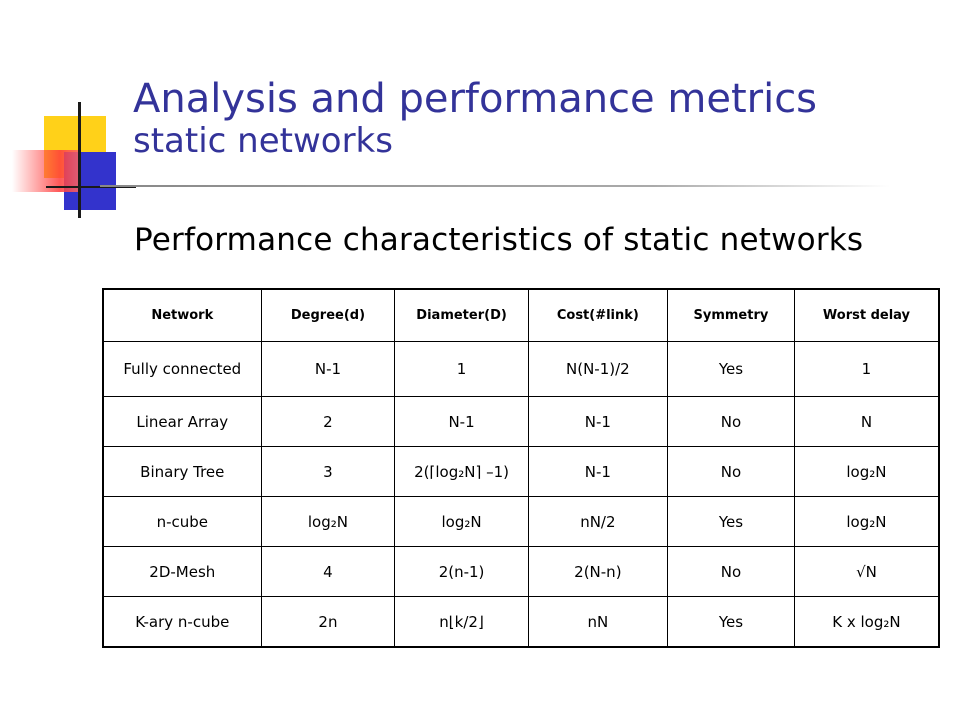 The height and width of the screenshot is (720, 960). Describe the element at coordinates (461, 421) in the screenshot. I see `cell-diameter: N-1` at that location.